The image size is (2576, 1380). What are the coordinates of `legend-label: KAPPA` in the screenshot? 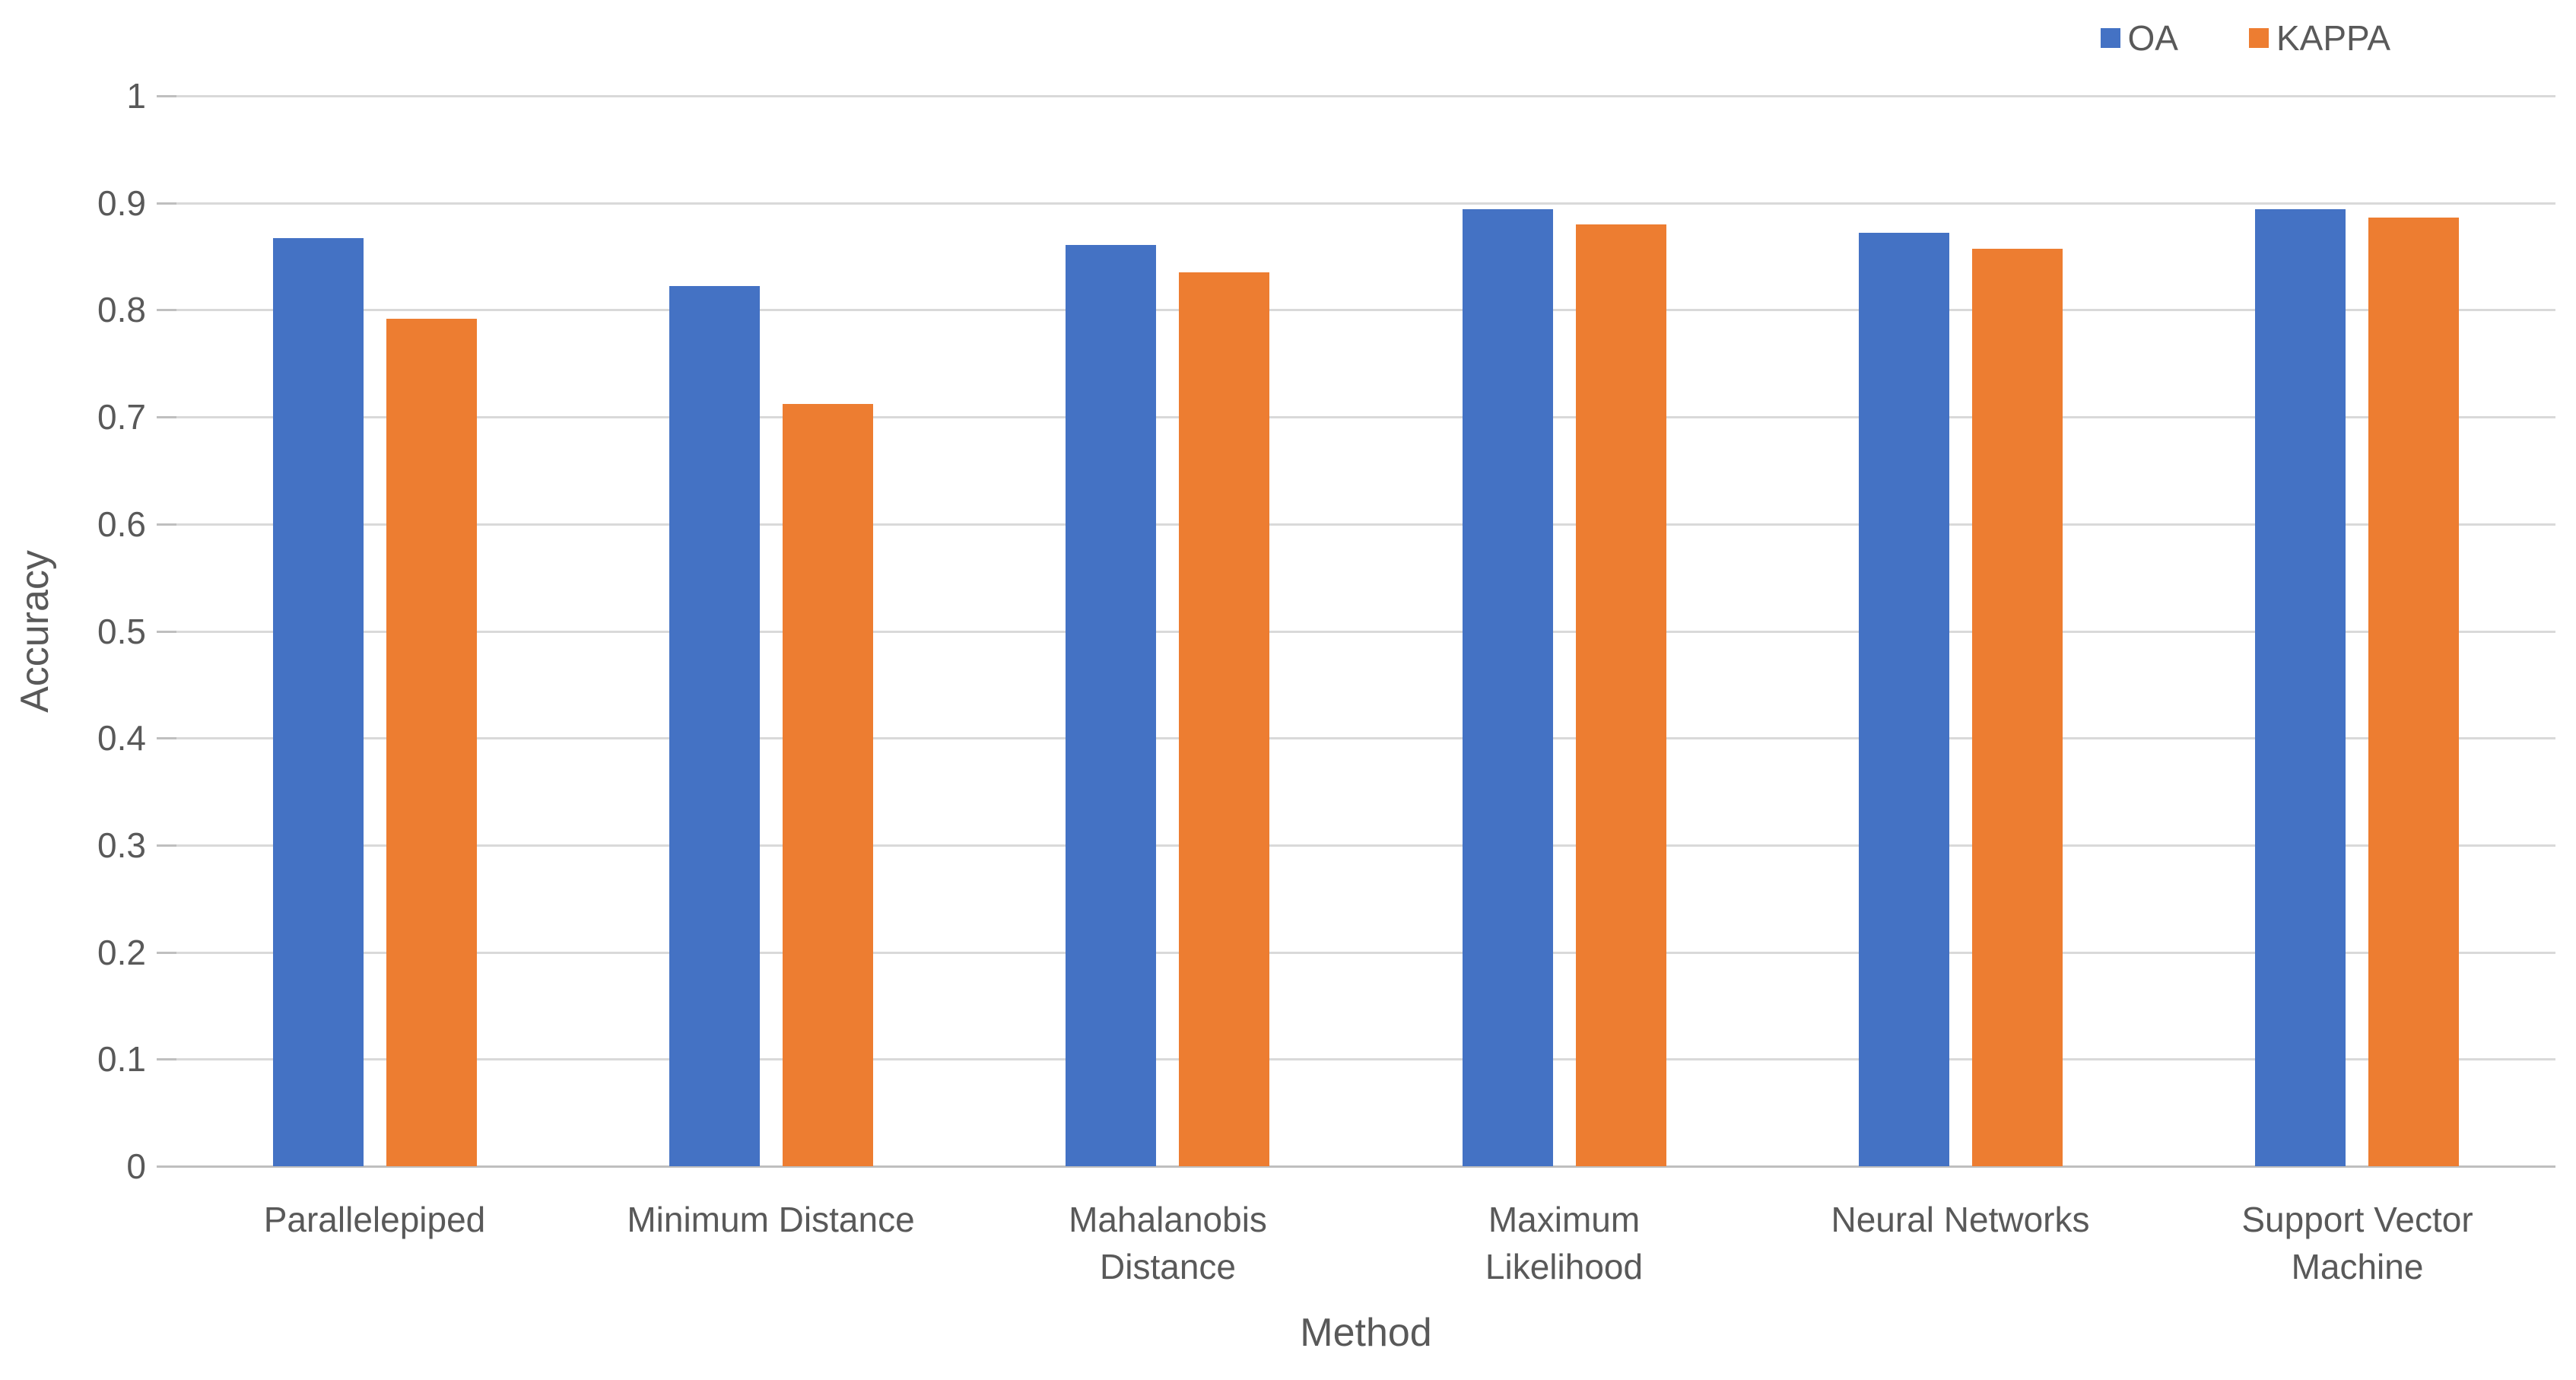 It's located at (2333, 38).